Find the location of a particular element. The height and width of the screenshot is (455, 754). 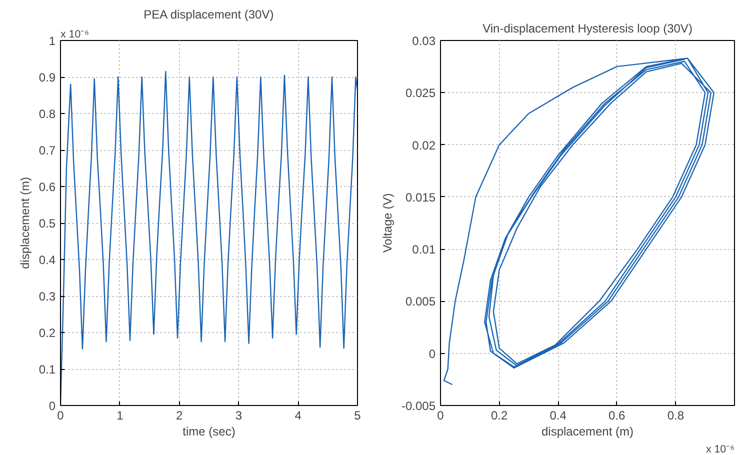

y-tick-label: 0.9 is located at coordinates (47, 77).